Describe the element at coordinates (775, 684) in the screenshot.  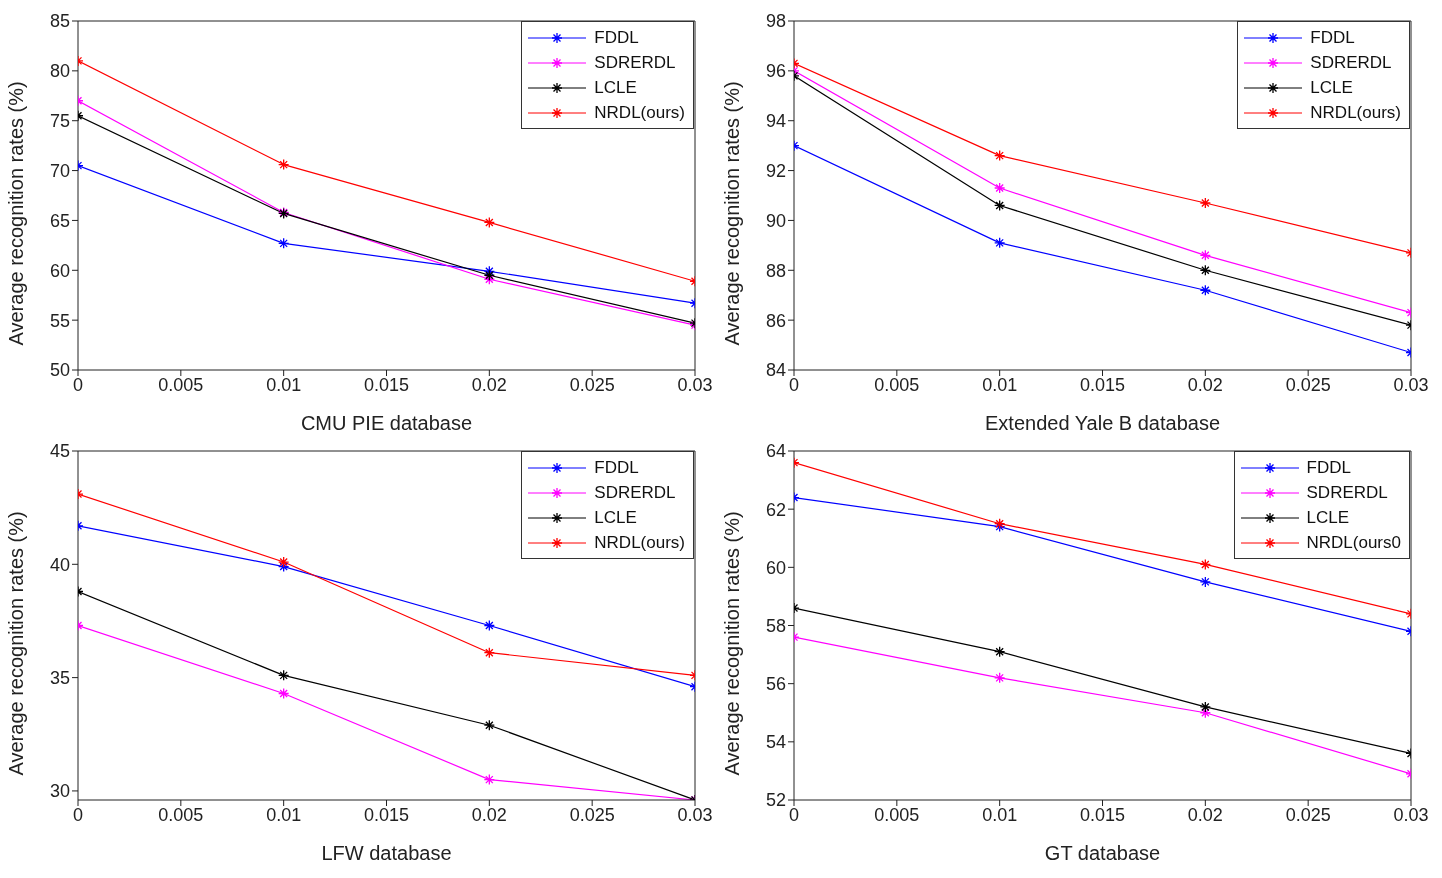
I see `y-tick-label: 56` at that location.